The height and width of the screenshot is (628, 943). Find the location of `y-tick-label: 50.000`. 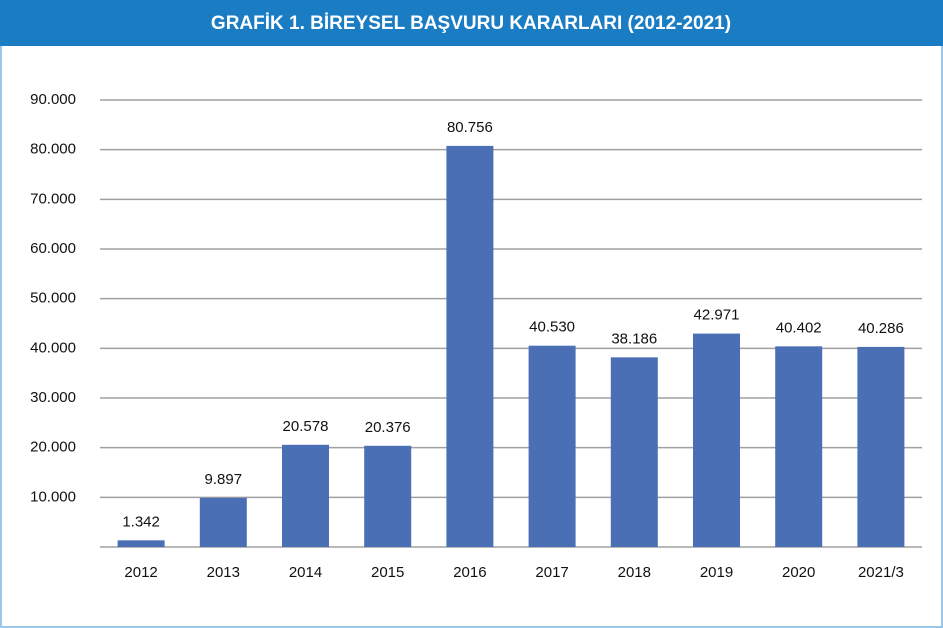

y-tick-label: 50.000 is located at coordinates (53, 298).